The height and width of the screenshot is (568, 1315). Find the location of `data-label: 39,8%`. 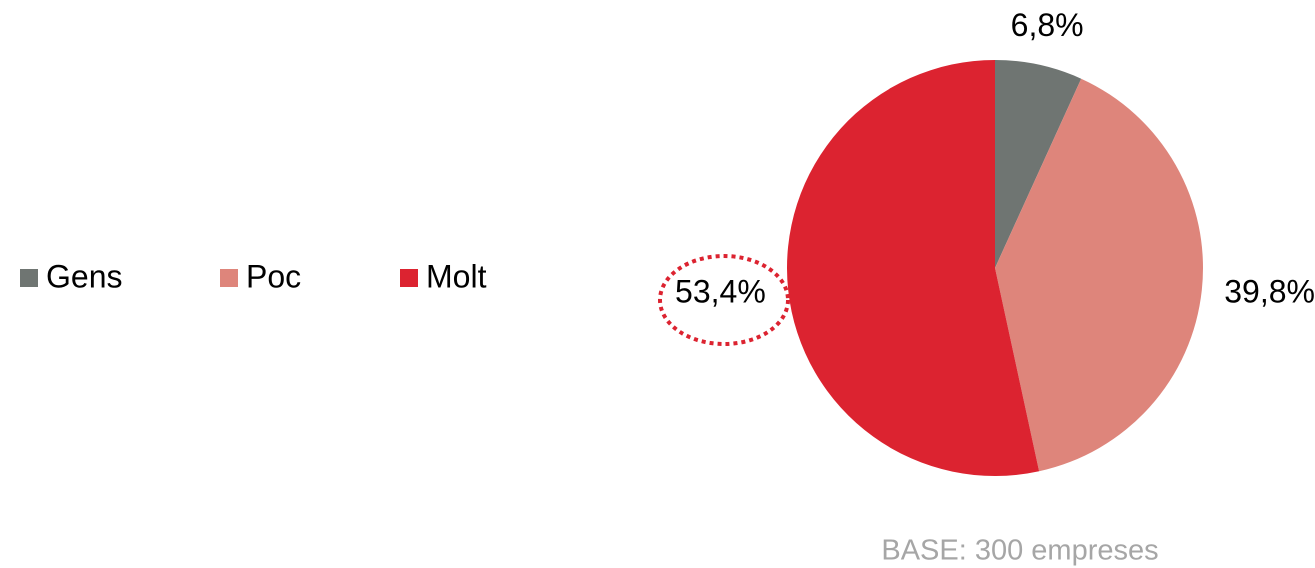

data-label: 39,8% is located at coordinates (1269, 292).